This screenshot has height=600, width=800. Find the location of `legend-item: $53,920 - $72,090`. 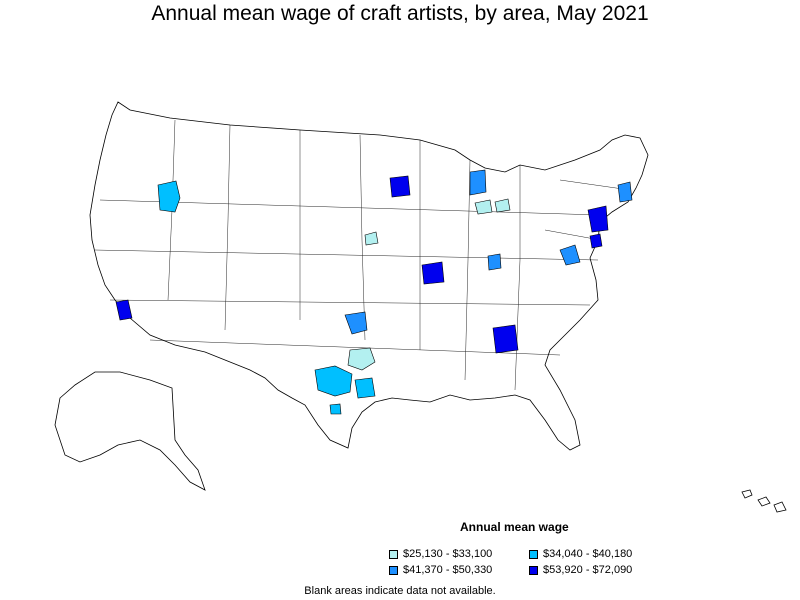

legend-item: $53,920 - $72,090 is located at coordinates (599, 570).